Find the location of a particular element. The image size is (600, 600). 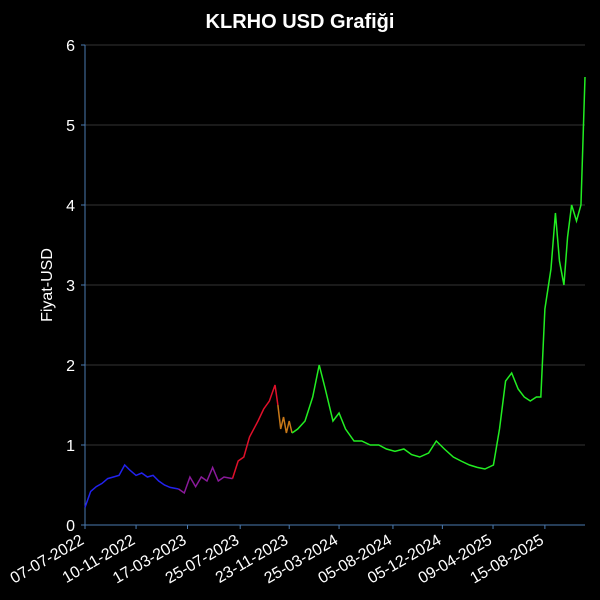

y-tick-label: 2 is located at coordinates (70, 366).